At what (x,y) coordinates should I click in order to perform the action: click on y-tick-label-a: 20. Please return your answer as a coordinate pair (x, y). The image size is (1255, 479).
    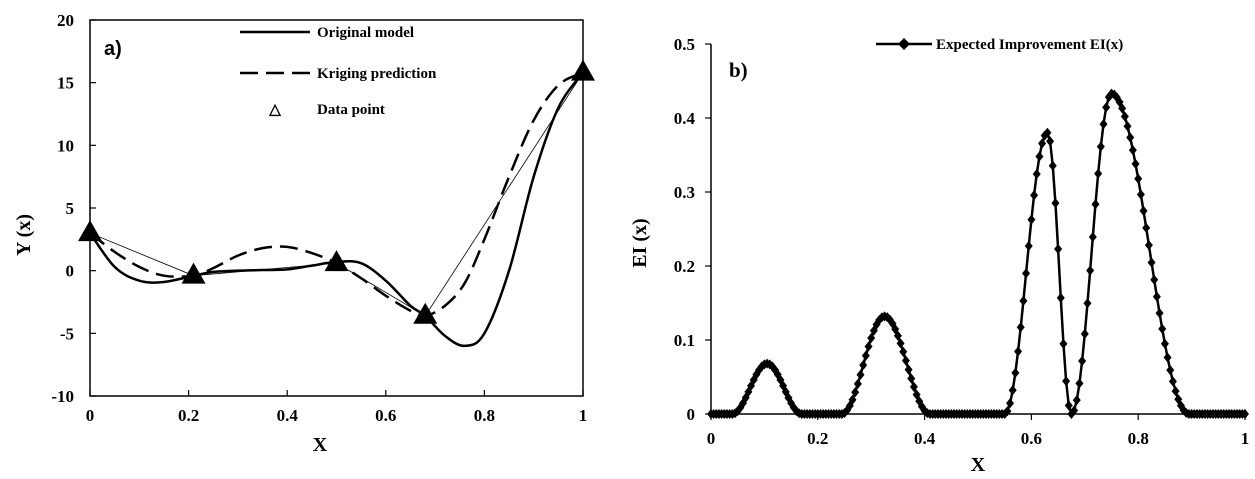
    Looking at the image, I should click on (65, 20).